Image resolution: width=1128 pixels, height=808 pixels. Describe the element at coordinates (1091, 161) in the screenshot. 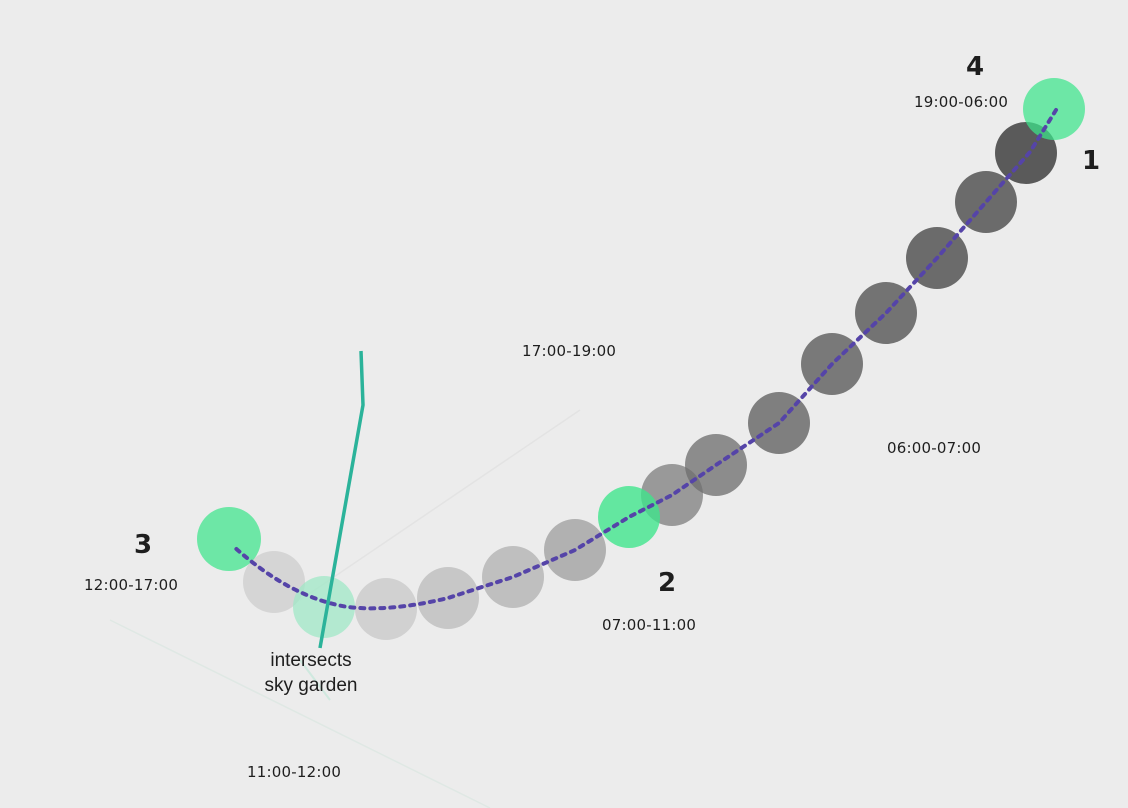

I see `marker-number-1: 1` at that location.